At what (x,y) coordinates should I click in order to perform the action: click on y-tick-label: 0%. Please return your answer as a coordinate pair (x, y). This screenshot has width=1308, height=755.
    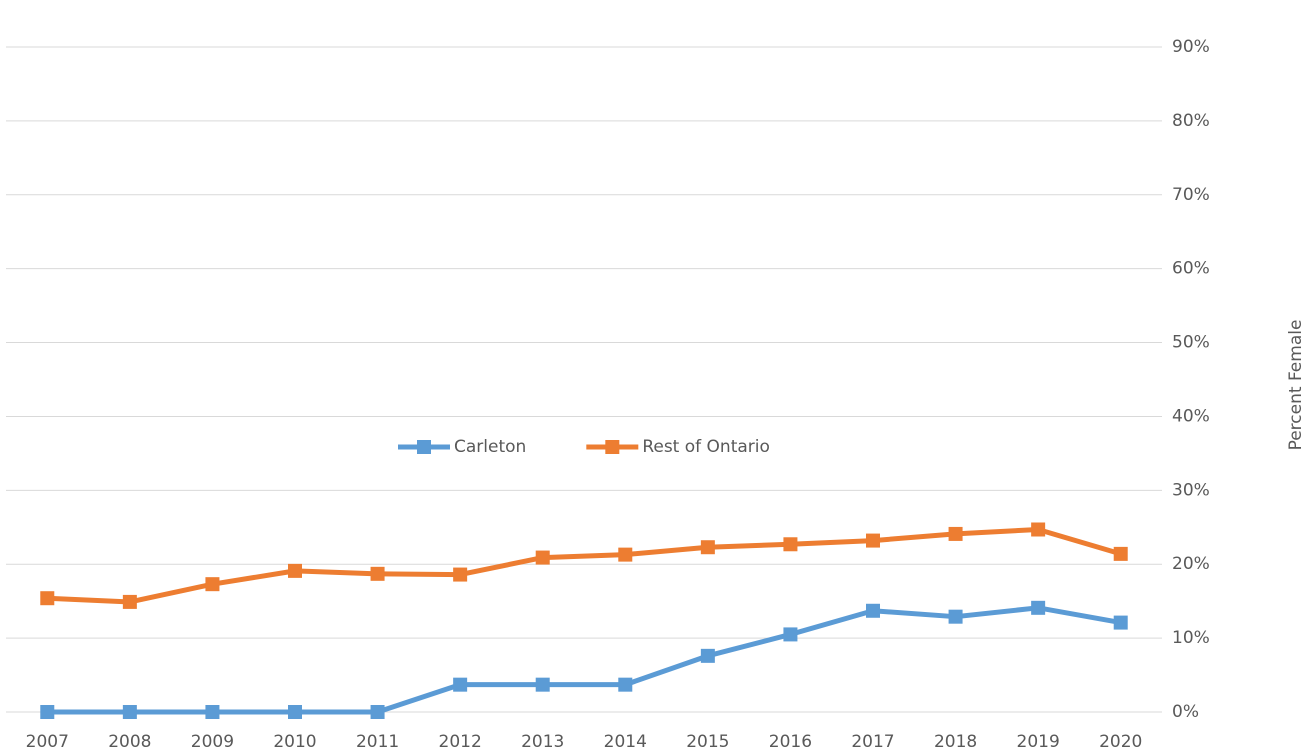
    Looking at the image, I should click on (1185, 712).